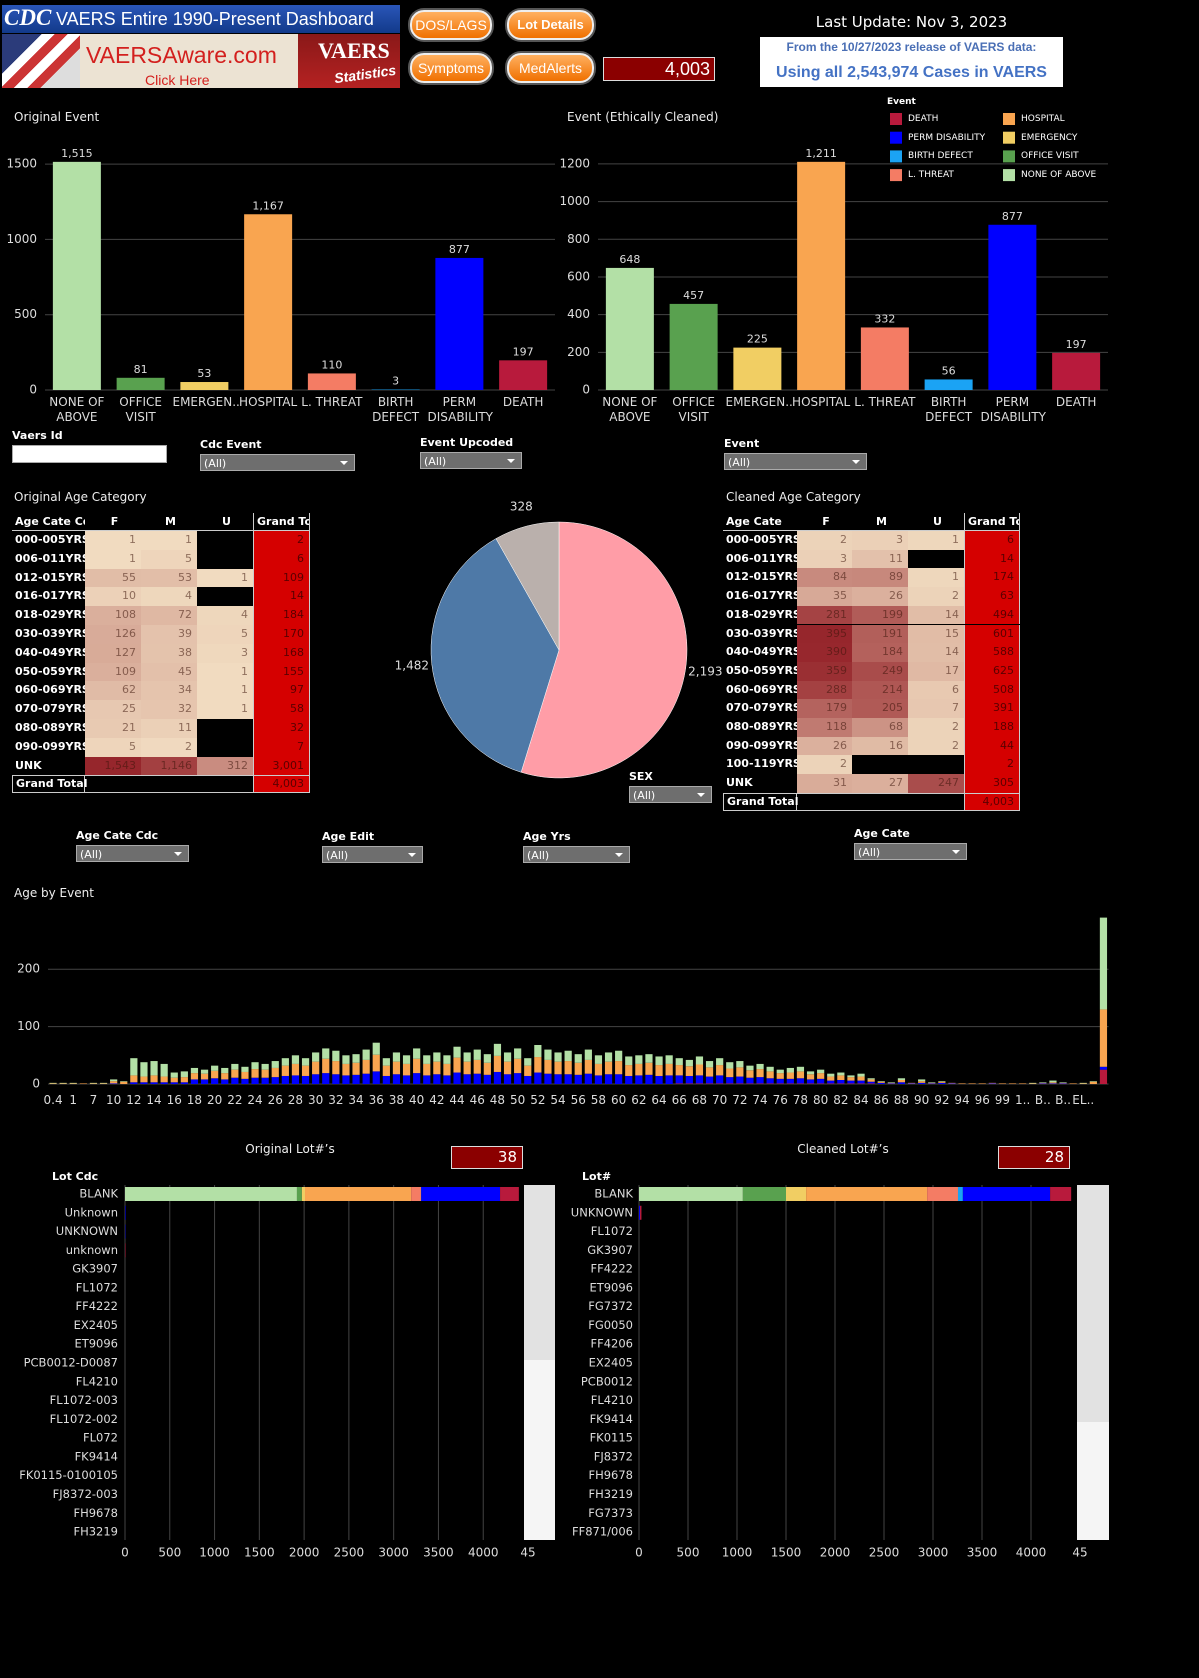 The width and height of the screenshot is (1199, 1678). I want to click on x-tick-label: 36, so click(376, 1100).